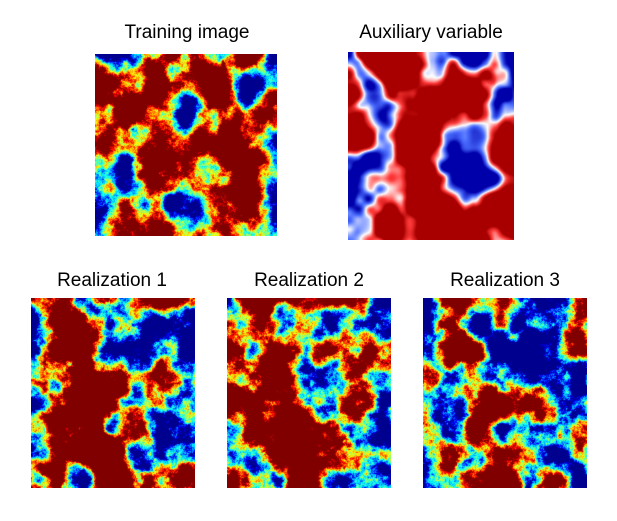  I want to click on realization-3-map, so click(505, 393).